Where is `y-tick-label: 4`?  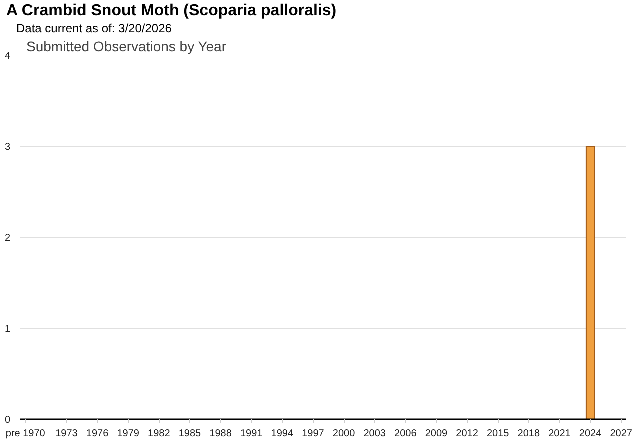
y-tick-label: 4 is located at coordinates (7, 56).